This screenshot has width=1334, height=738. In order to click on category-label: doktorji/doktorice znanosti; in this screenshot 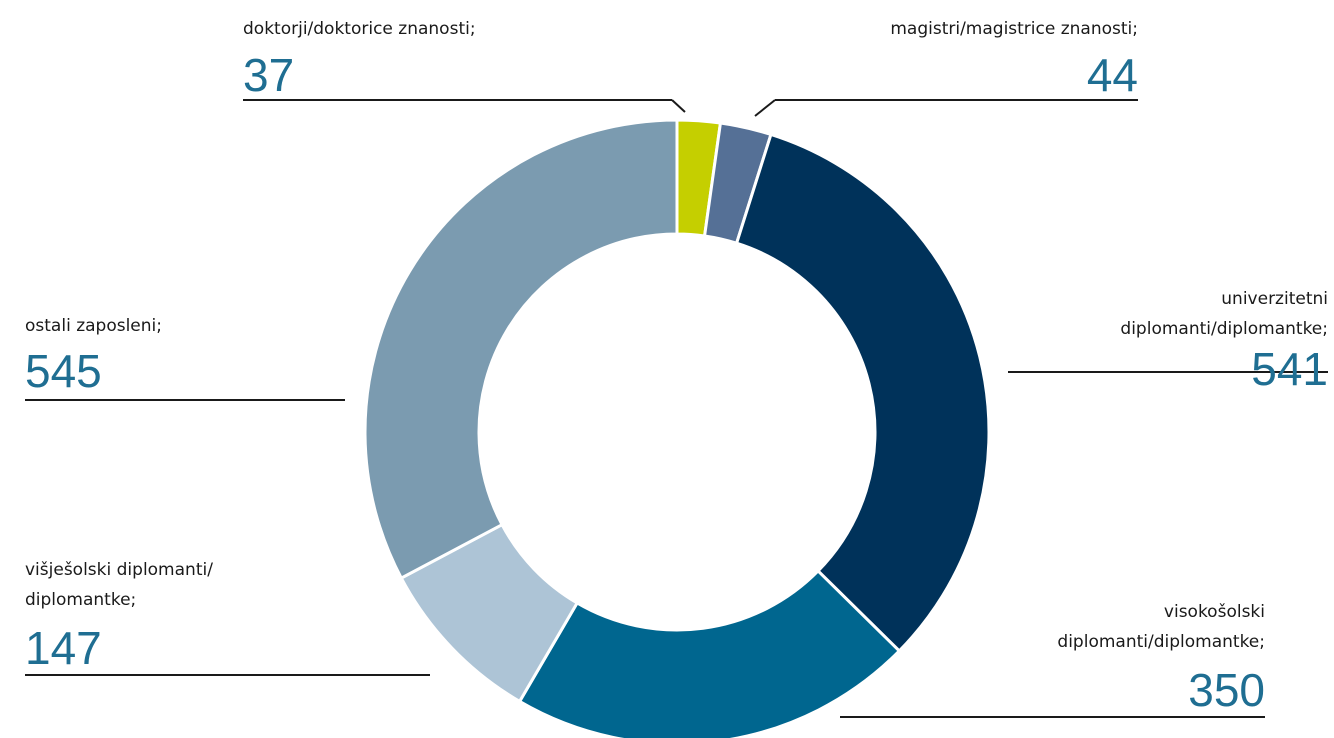, I will do `click(359, 29)`.